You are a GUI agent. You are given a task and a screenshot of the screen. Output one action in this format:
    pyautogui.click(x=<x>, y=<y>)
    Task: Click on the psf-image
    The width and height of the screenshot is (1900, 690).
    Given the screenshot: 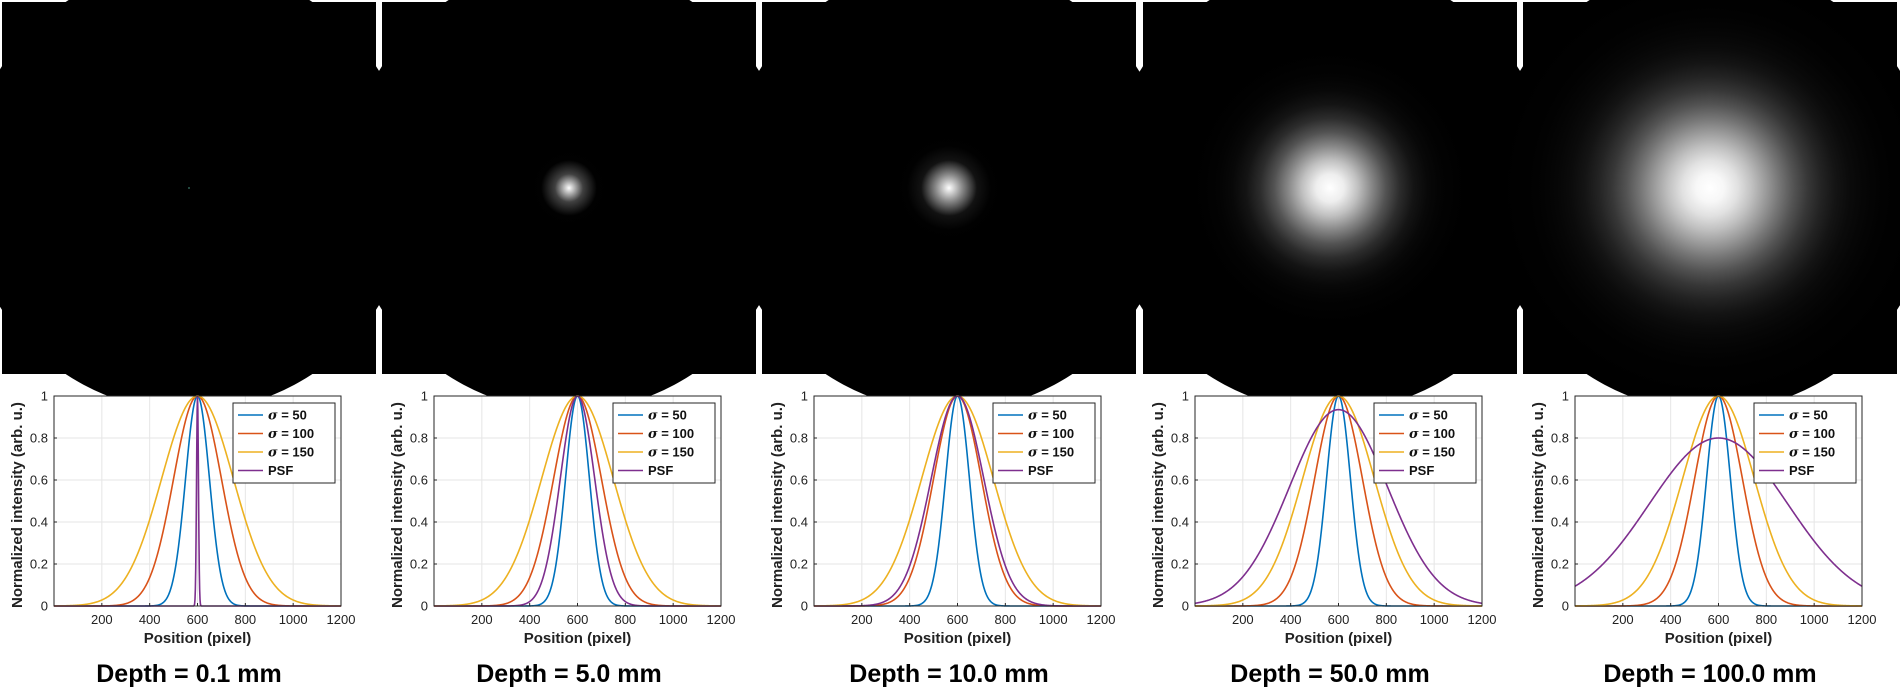 What is the action you would take?
    pyautogui.click(x=949, y=206)
    